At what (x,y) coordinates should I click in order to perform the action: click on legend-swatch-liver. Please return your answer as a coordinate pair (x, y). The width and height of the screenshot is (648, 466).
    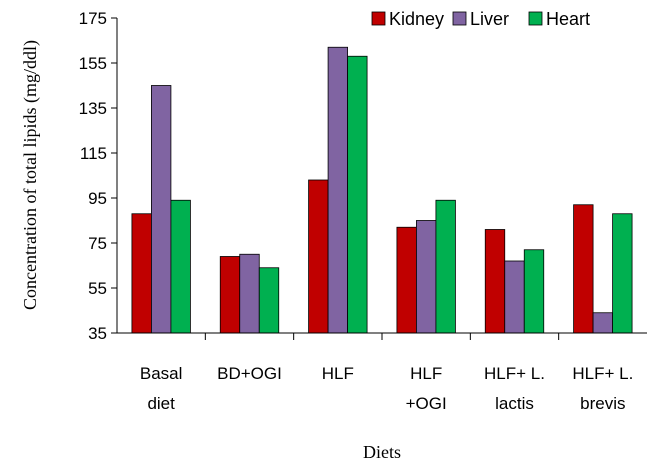
    Looking at the image, I should click on (459, 18).